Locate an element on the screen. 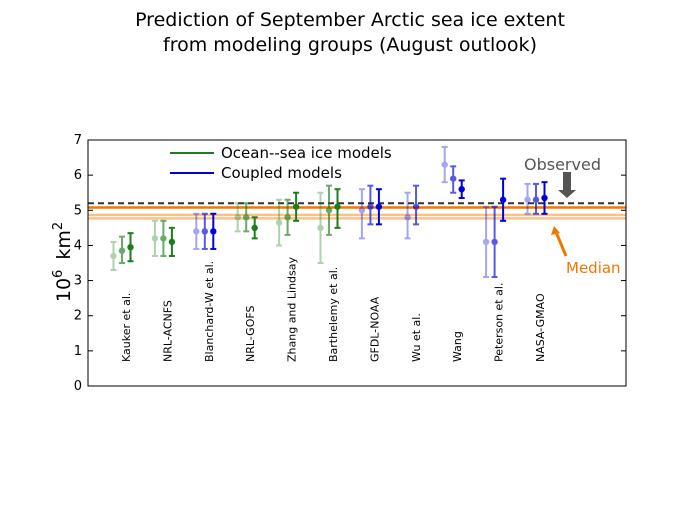 This screenshot has width=700, height=525. median-arrow-line is located at coordinates (561, 244).